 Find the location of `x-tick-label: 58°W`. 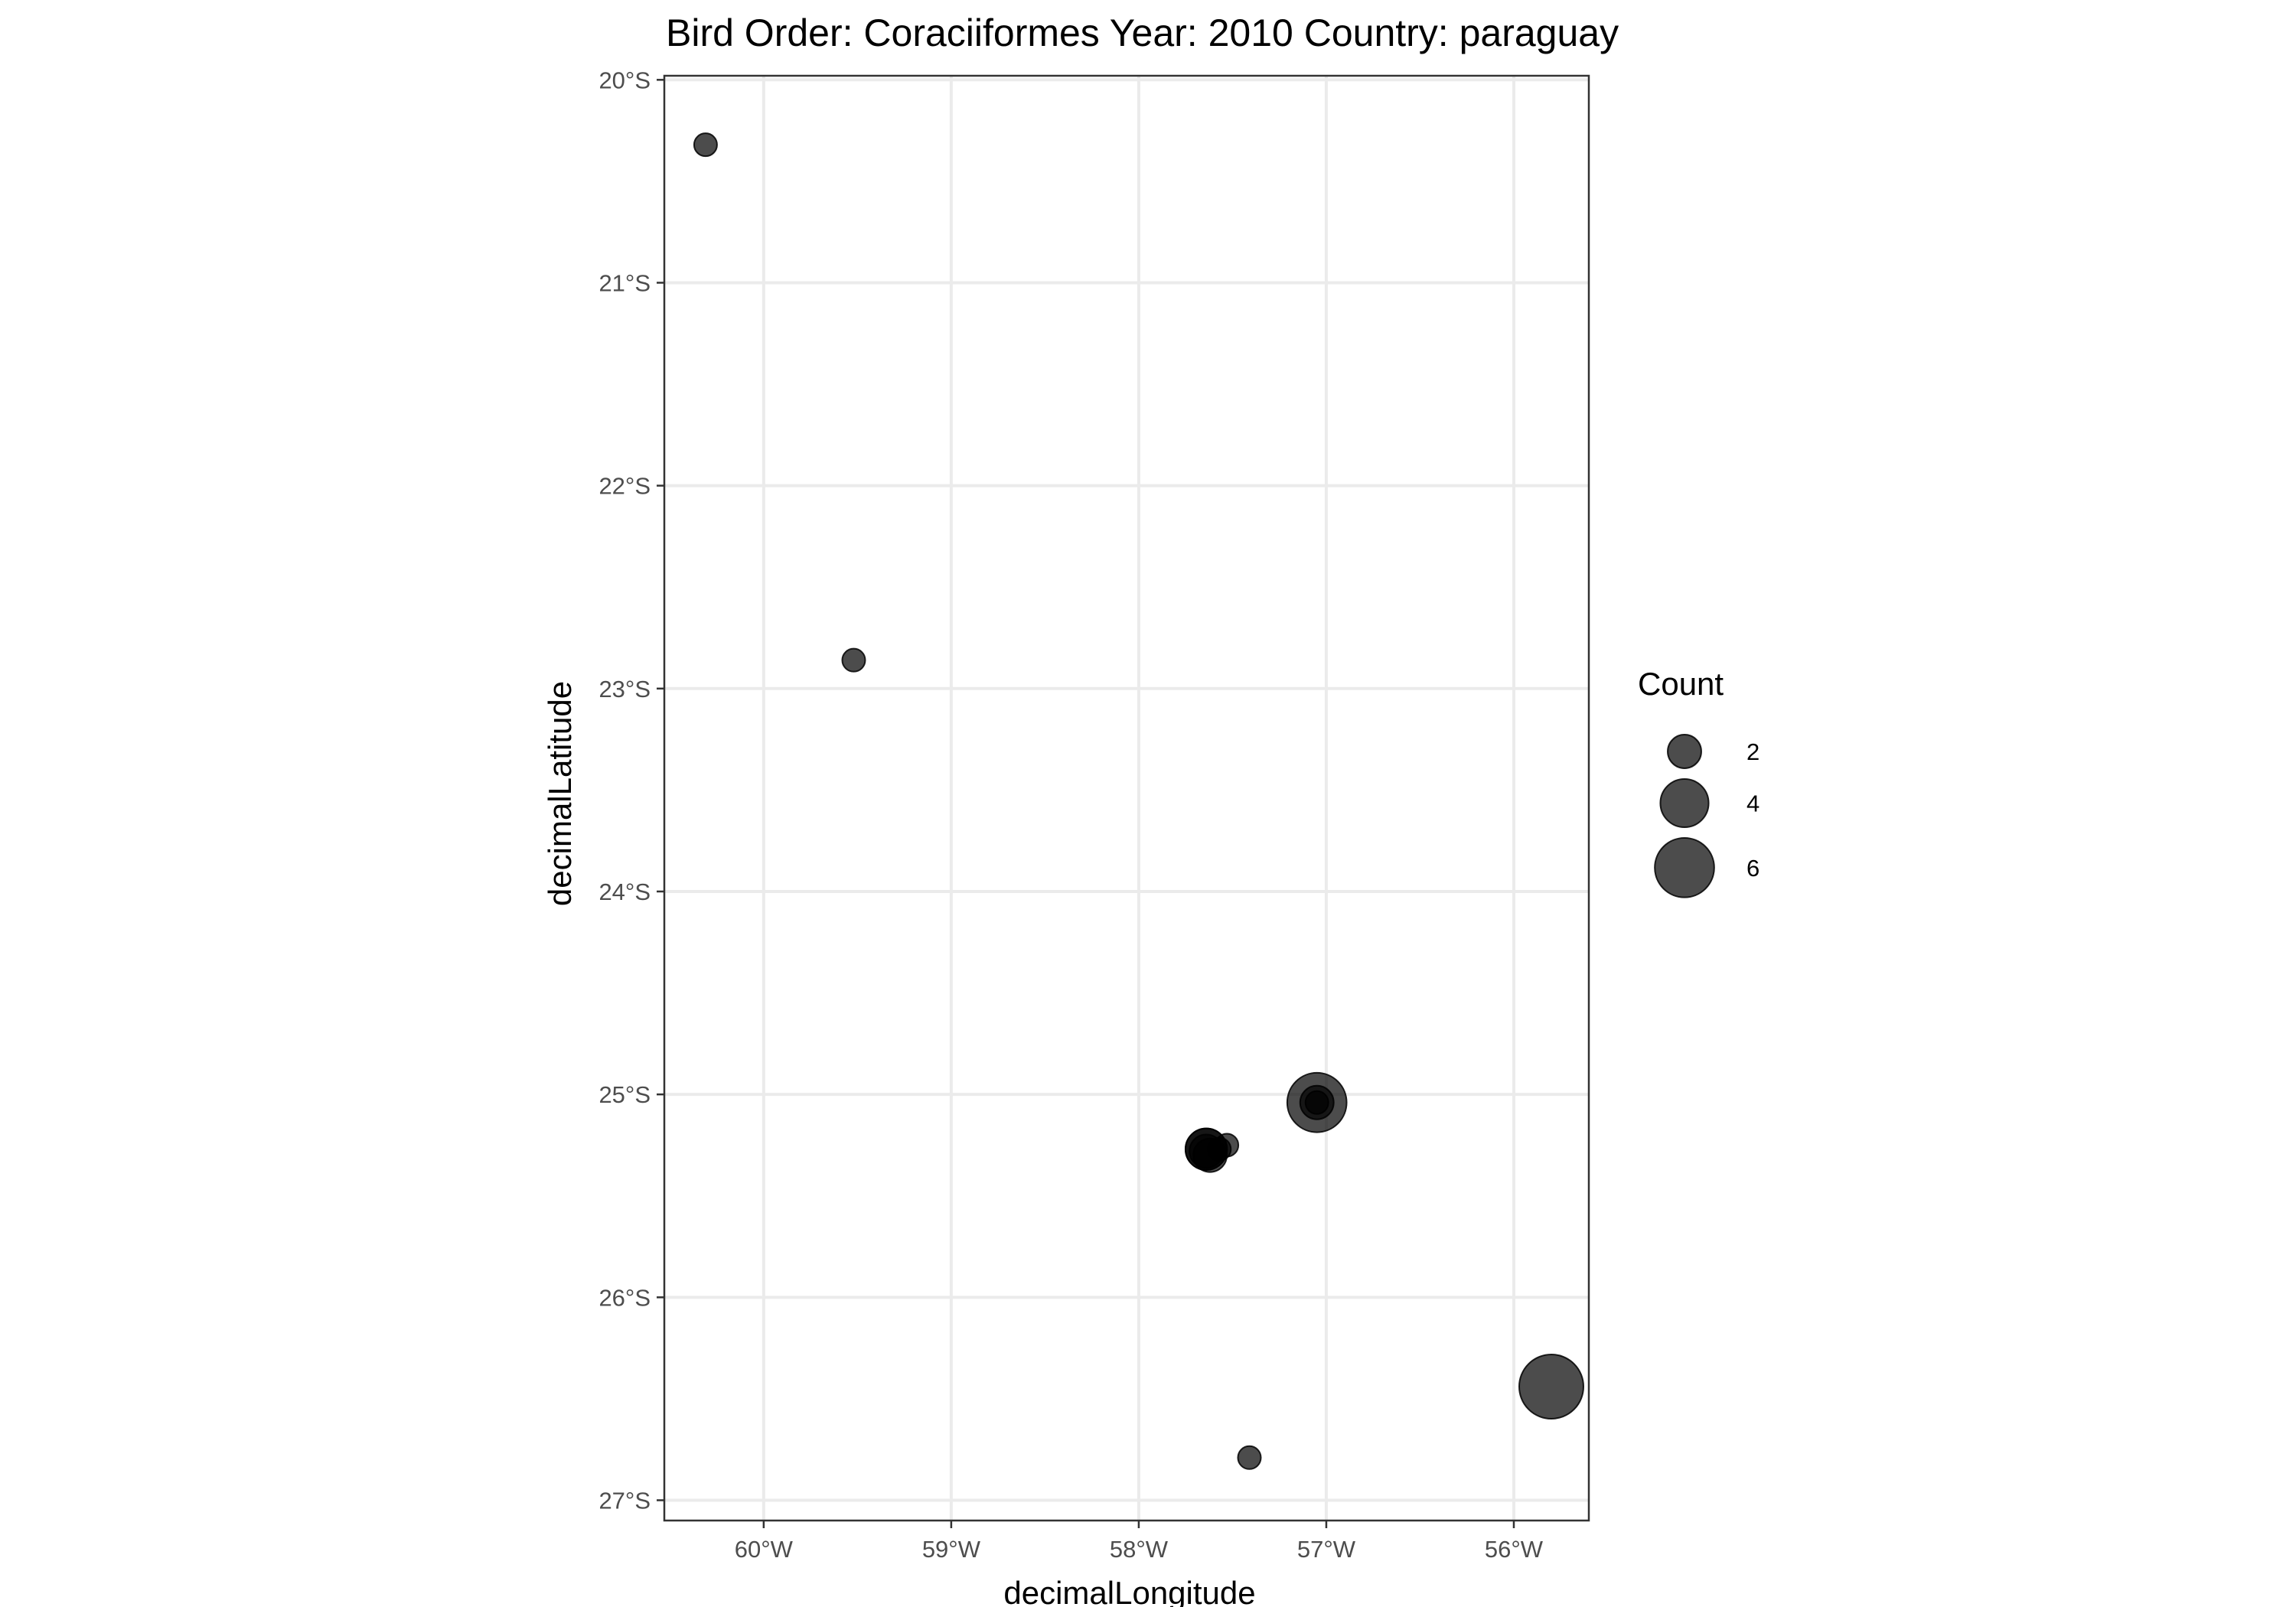

x-tick-label: 58°W is located at coordinates (1139, 1549).